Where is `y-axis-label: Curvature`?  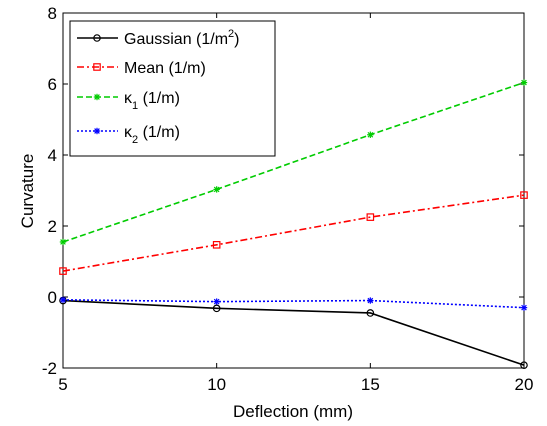
y-axis-label: Curvature is located at coordinates (27, 191).